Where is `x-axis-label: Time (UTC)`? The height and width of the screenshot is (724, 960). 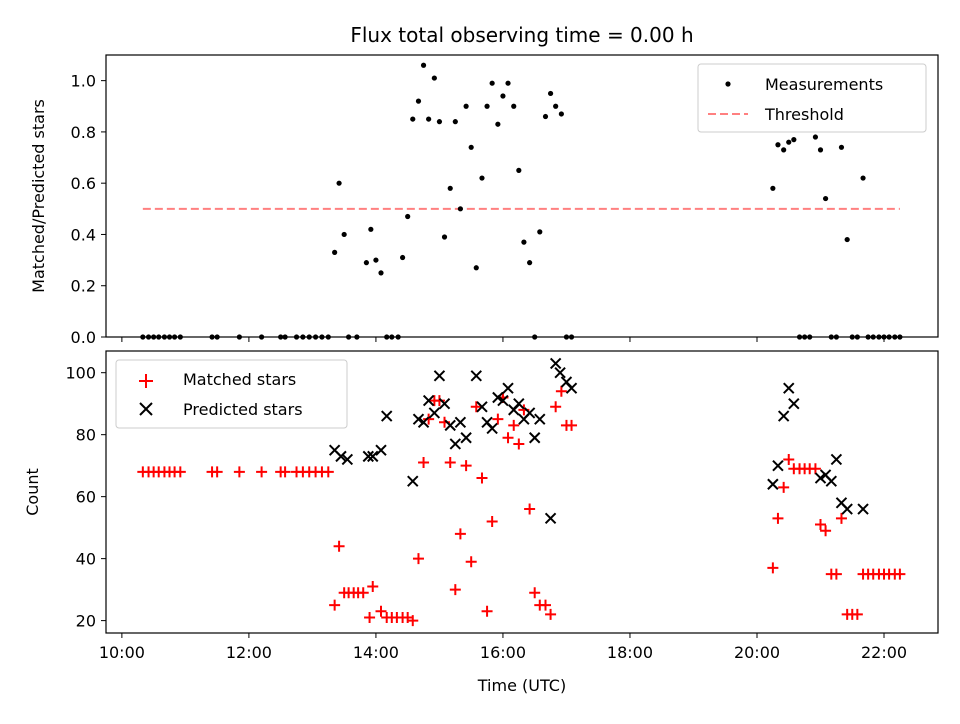 x-axis-label: Time (UTC) is located at coordinates (521, 685).